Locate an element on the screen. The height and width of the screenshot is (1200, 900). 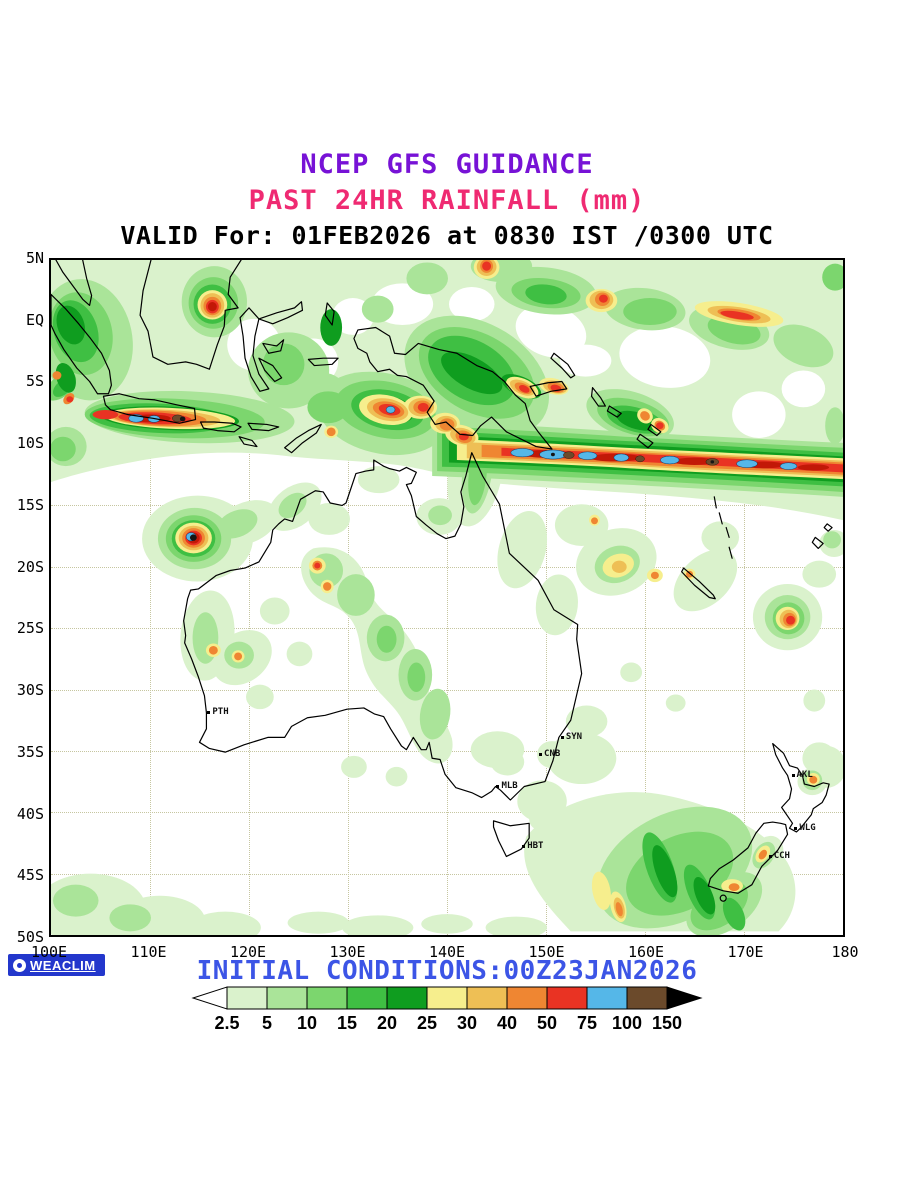
halmahera-coastline is located at coordinates (329, 314).